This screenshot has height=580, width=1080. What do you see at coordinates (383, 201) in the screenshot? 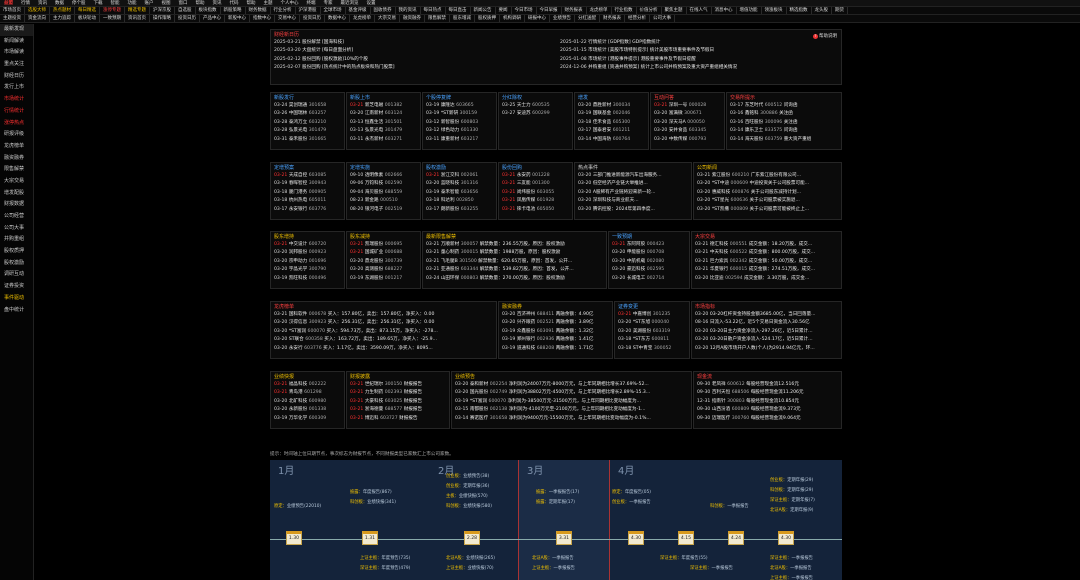
I see `table-row: 08-23 新金路 000510` at bounding box center [383, 201].